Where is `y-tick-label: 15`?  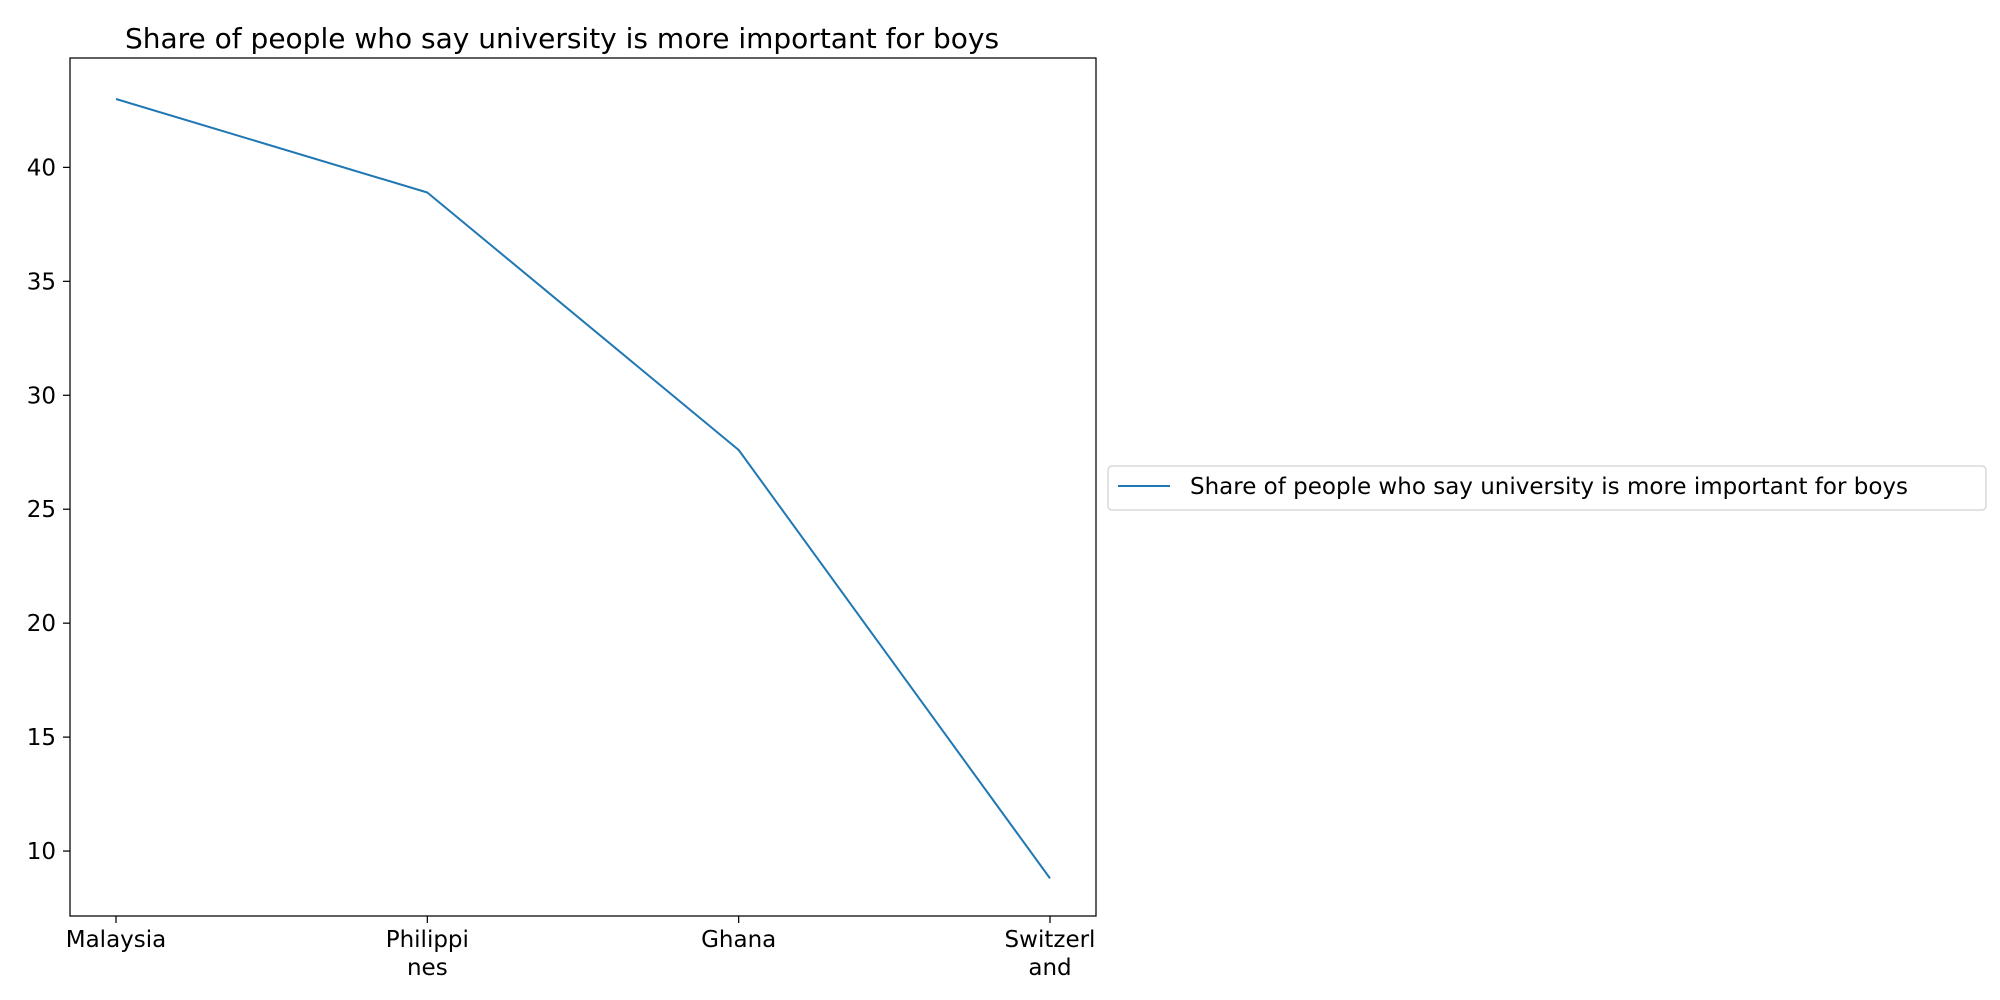 y-tick-label: 15 is located at coordinates (41, 738).